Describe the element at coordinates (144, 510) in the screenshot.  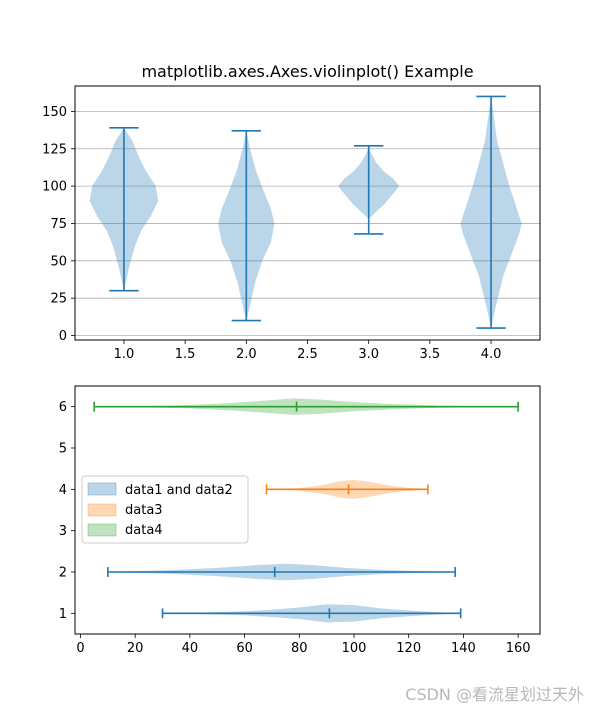
I see `legend-label-data3: data3` at that location.